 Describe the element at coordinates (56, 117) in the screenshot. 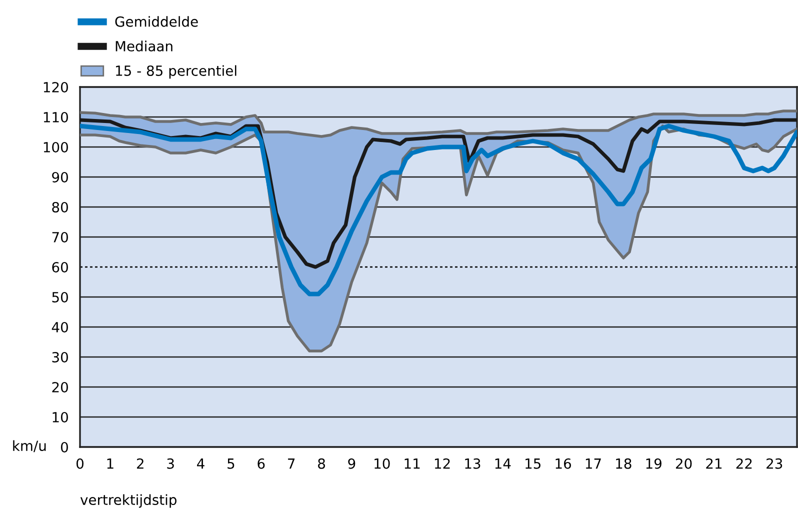

I see `y-tick-label: 110` at that location.